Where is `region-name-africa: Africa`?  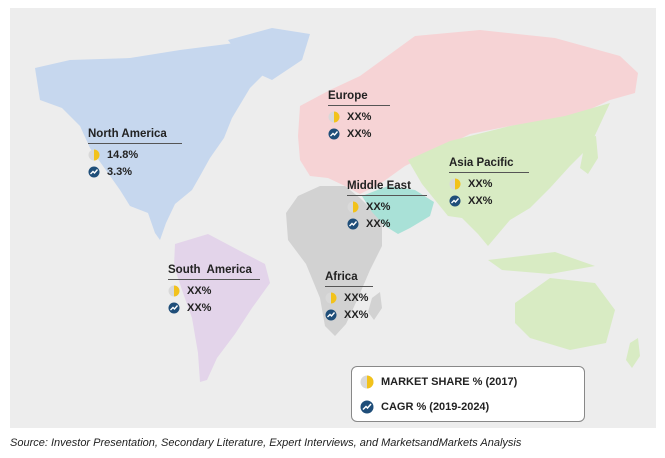 region-name-africa: Africa is located at coordinates (349, 279).